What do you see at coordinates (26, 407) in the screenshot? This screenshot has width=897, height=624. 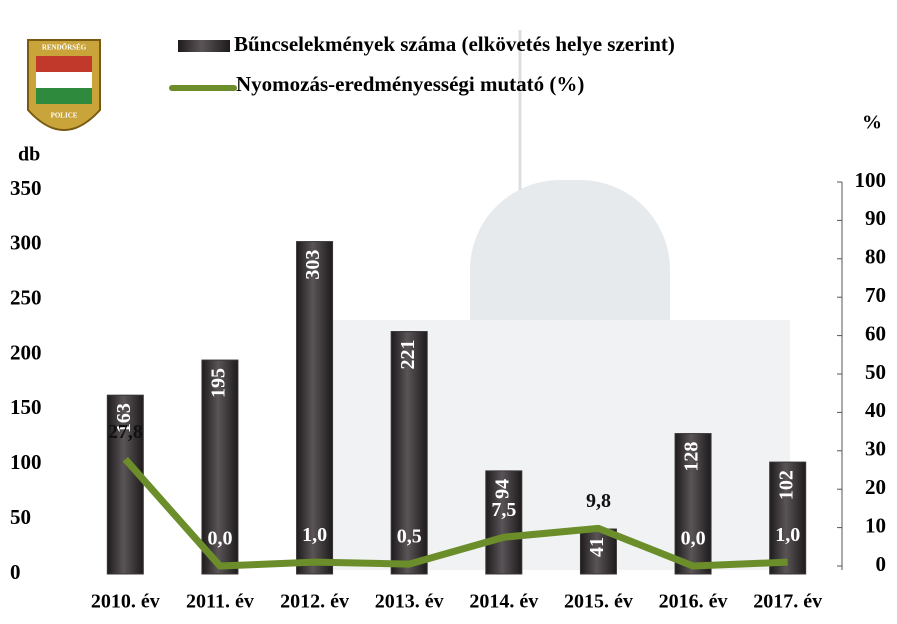 I see `y-tick-label: 150` at bounding box center [26, 407].